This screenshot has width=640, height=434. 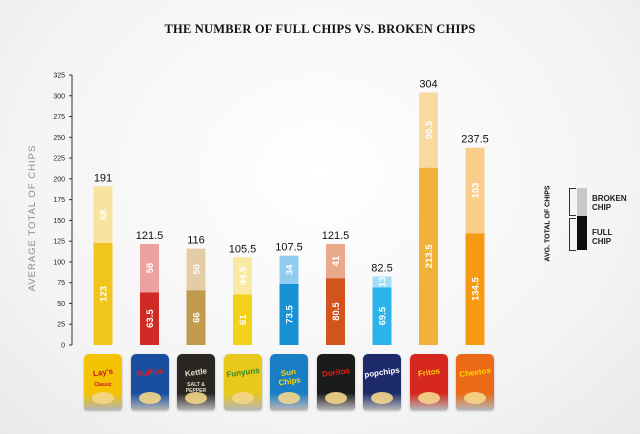 I want to click on y-axis-label: AVERAGE TOTAL OF CHIPS, so click(x=32, y=218).